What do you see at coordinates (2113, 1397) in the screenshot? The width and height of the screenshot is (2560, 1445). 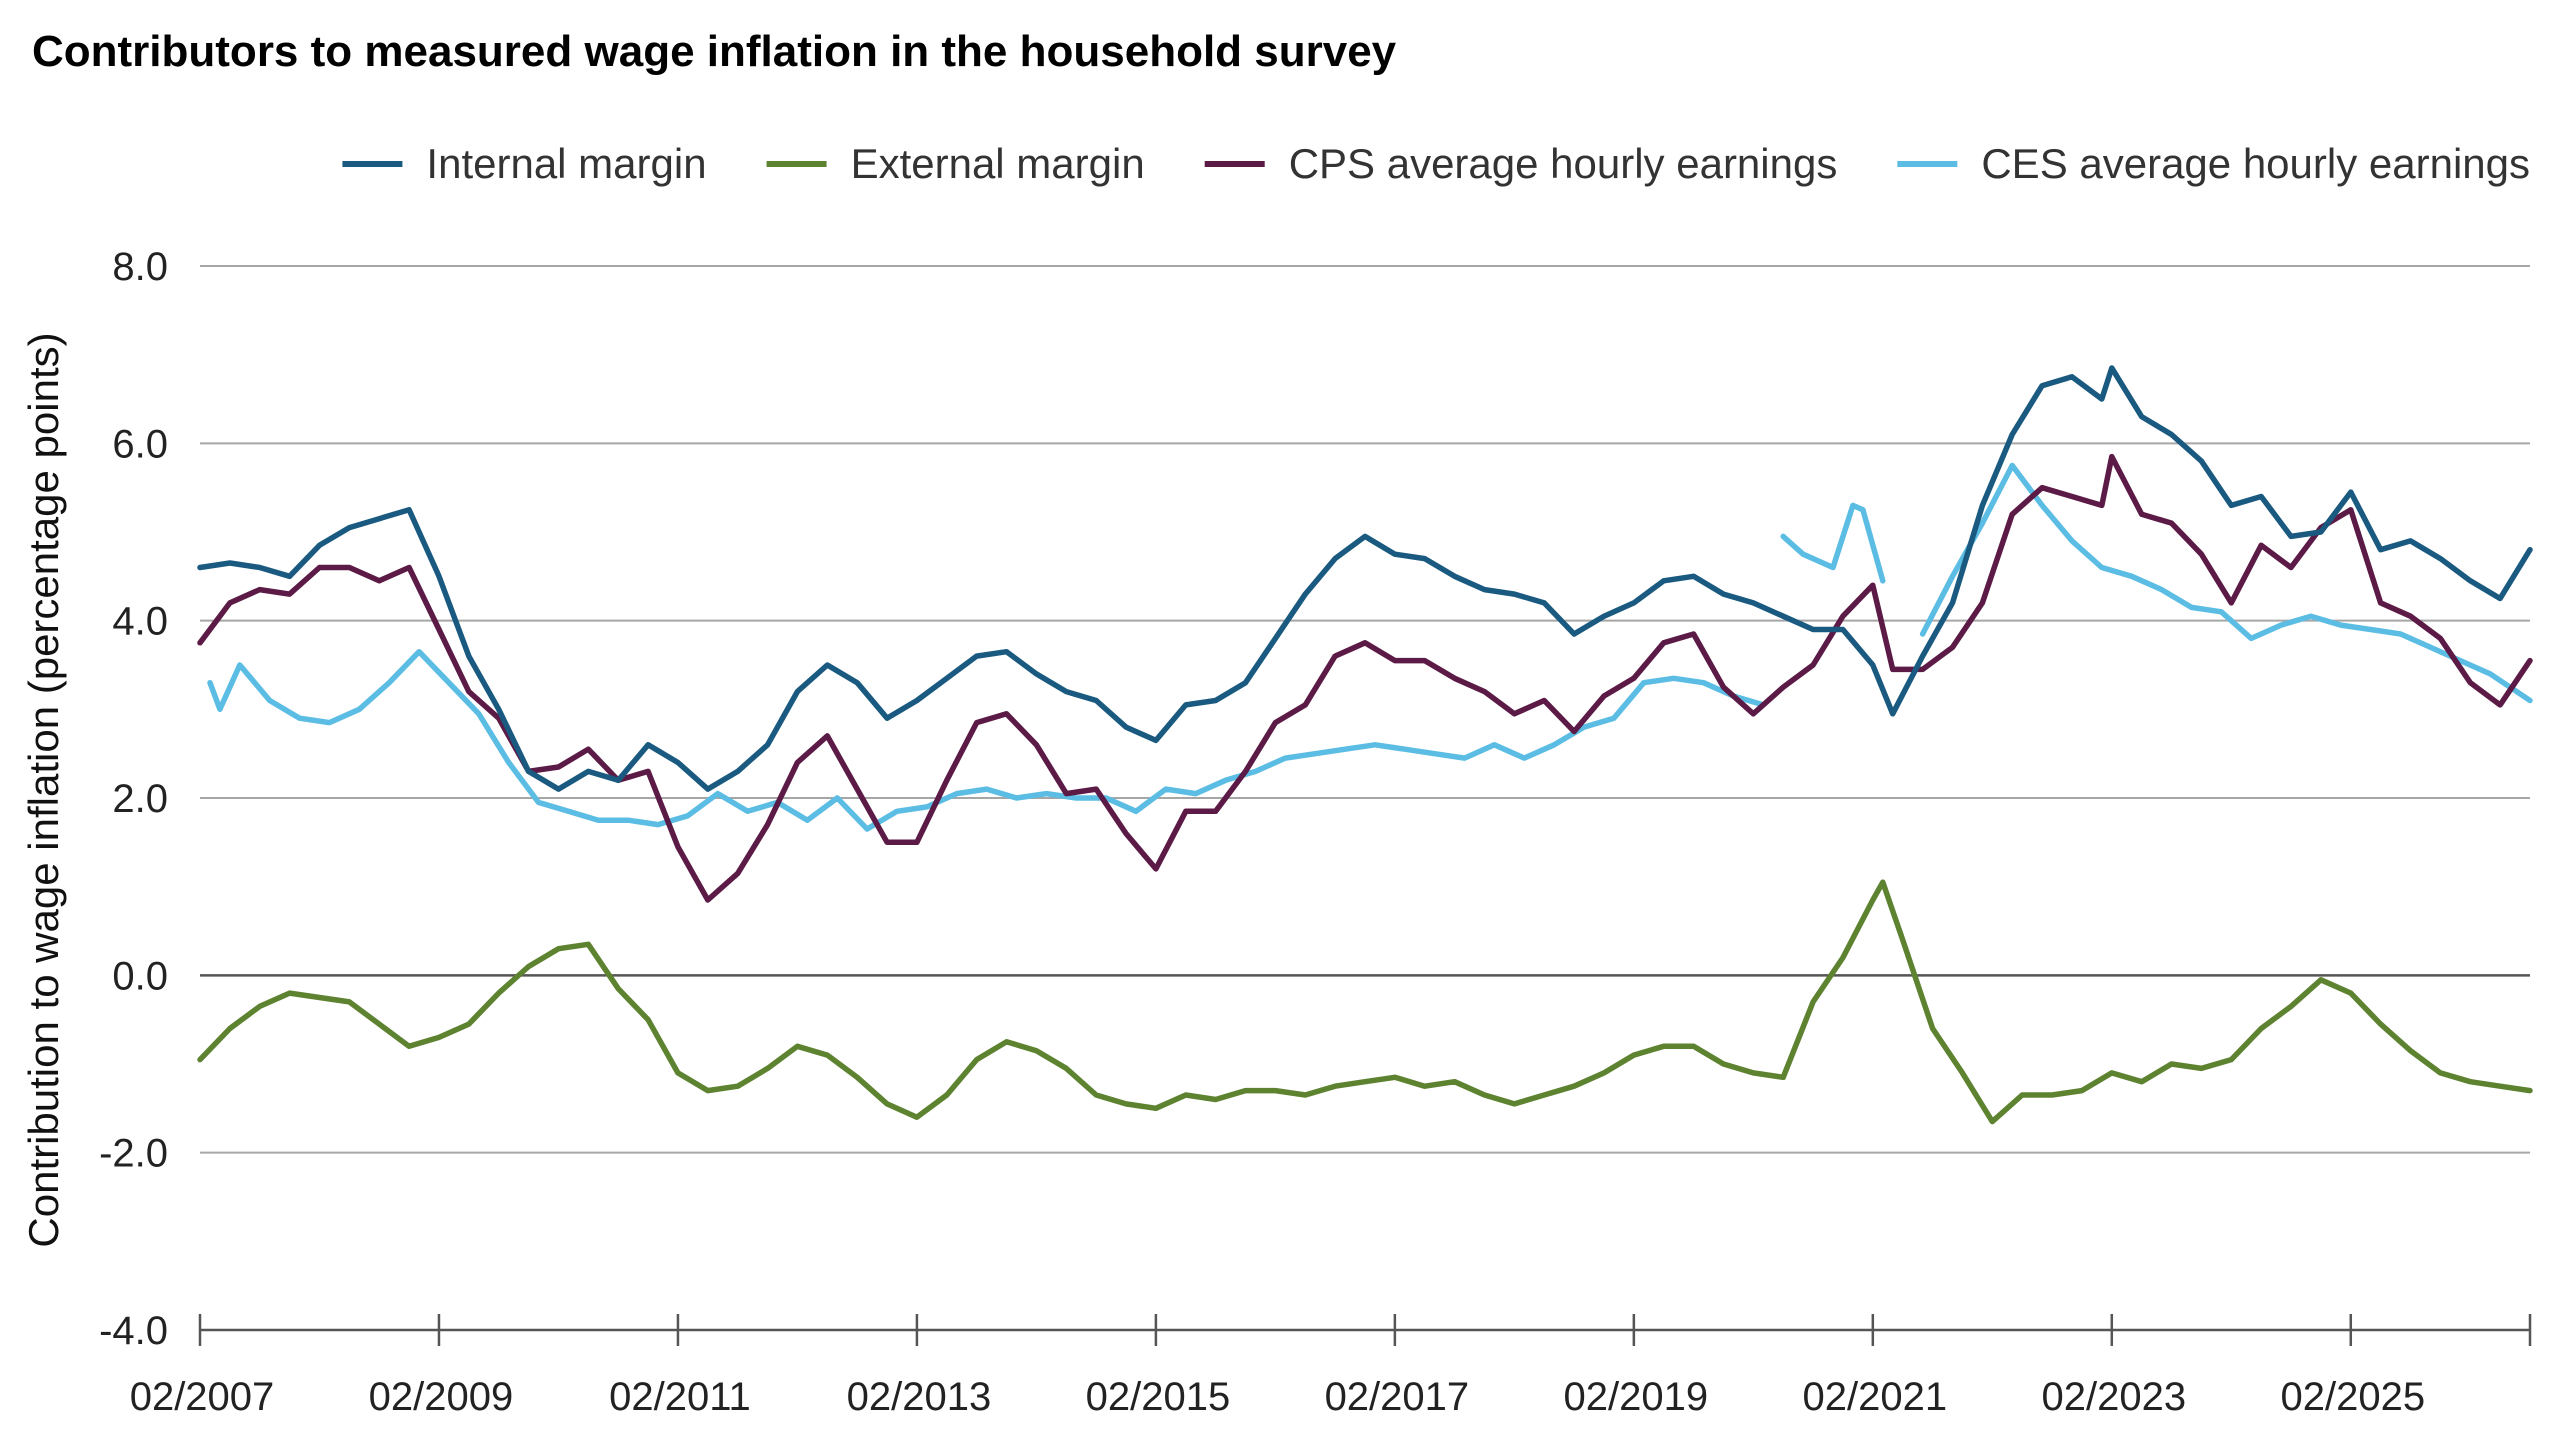 I see `x-tick-label: 02/2023` at bounding box center [2113, 1397].